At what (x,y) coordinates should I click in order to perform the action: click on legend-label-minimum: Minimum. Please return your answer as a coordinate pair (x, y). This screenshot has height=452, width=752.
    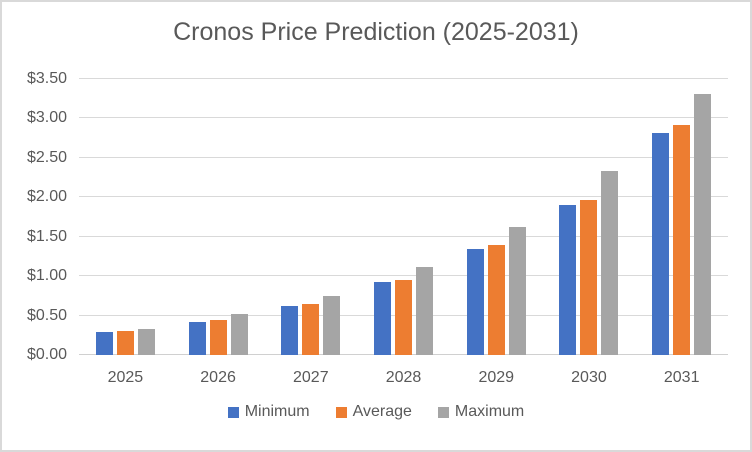
    Looking at the image, I should click on (277, 411).